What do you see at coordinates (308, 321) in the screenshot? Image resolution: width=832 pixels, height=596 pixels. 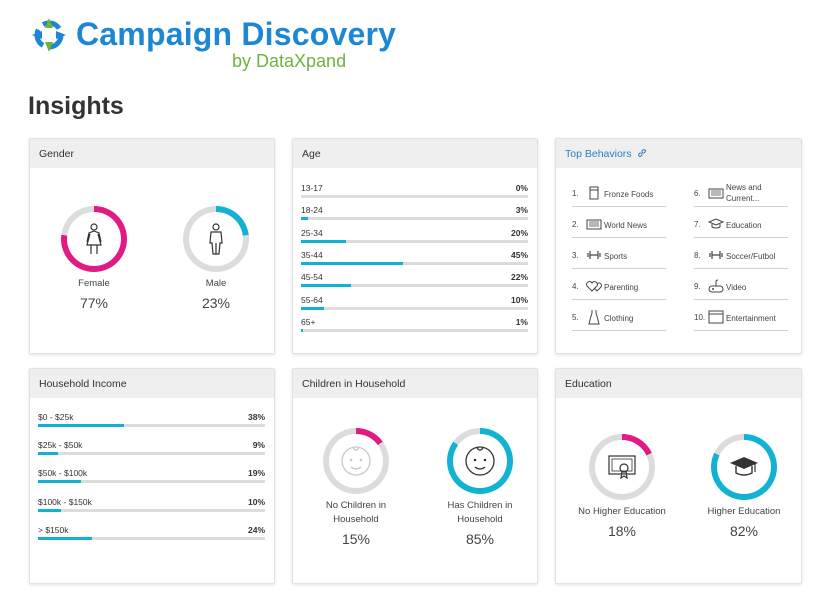 I see `age-label: 65+` at bounding box center [308, 321].